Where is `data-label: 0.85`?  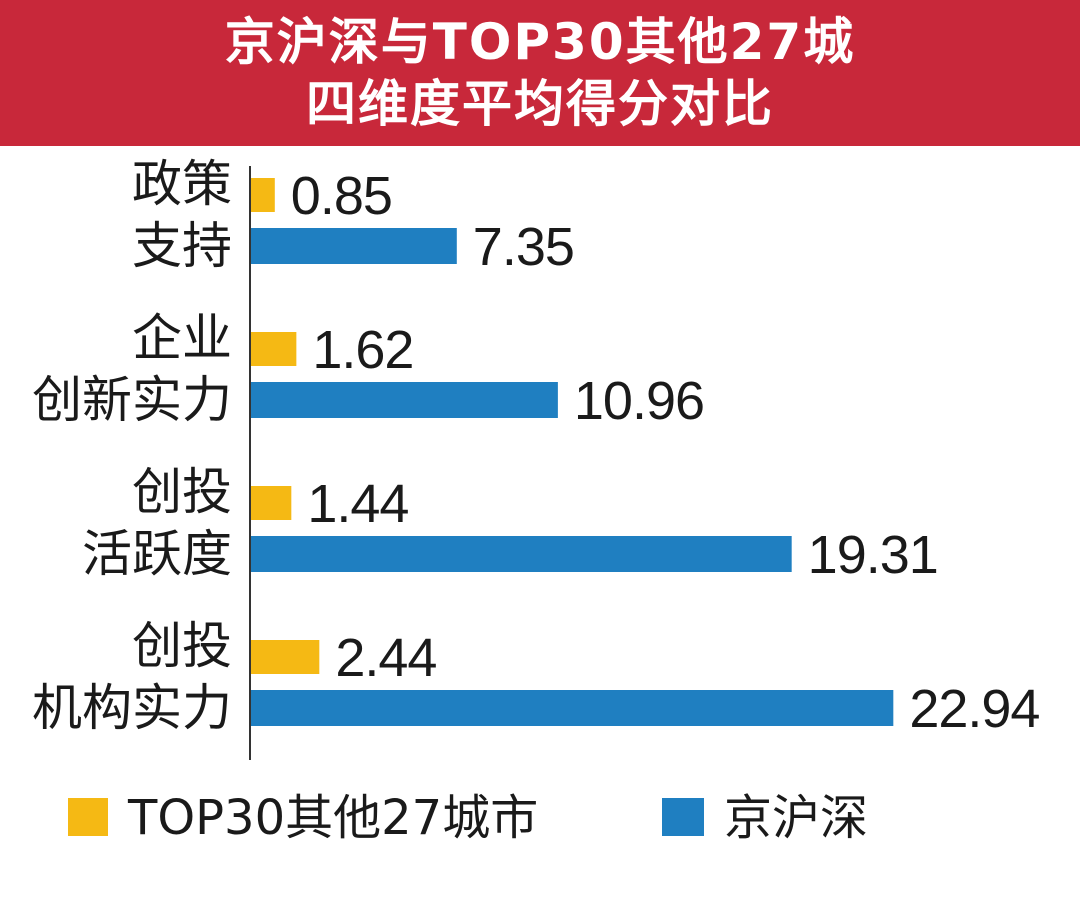 data-label: 0.85 is located at coordinates (341, 196).